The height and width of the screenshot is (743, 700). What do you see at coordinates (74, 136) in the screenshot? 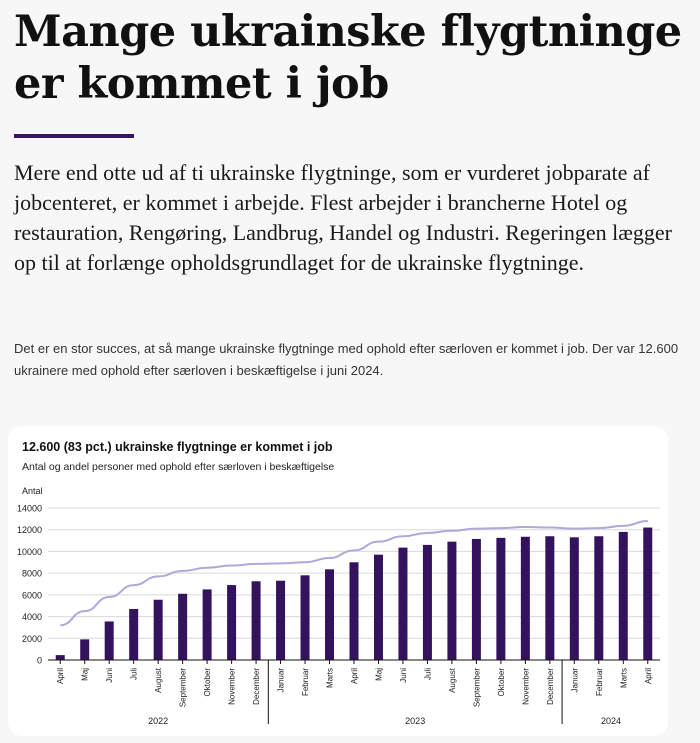
I see `accent-rule` at bounding box center [74, 136].